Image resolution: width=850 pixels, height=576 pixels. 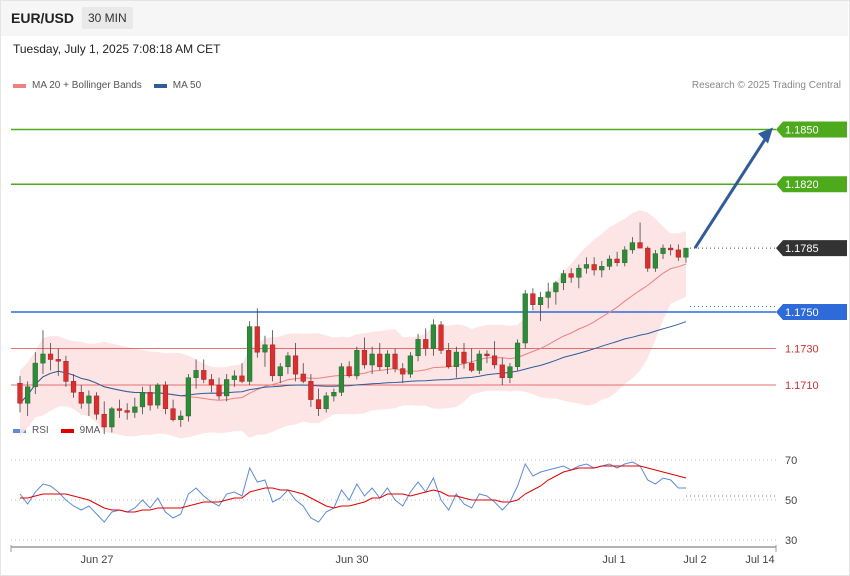 What do you see at coordinates (802, 185) in the screenshot?
I see `price-tag-label: 1.1820` at bounding box center [802, 185].